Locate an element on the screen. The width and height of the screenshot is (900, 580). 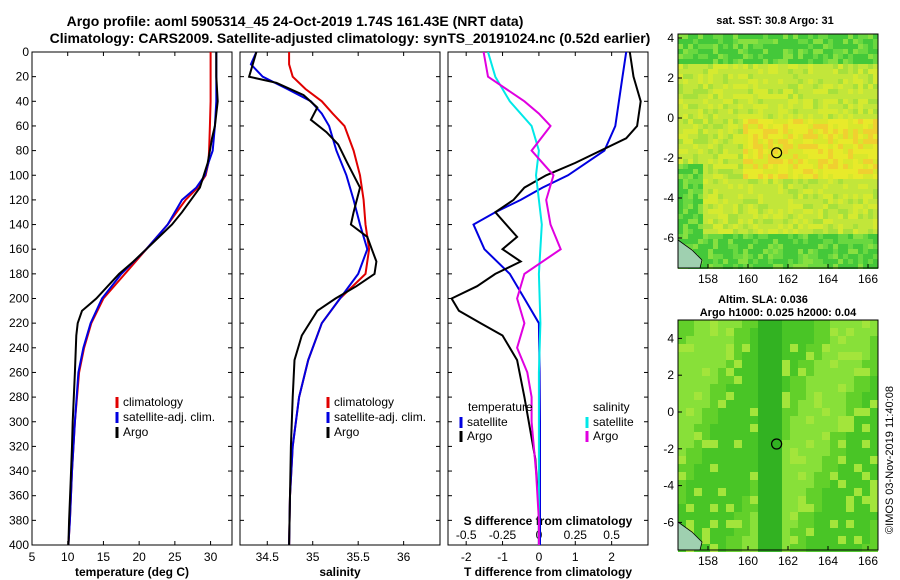
x-axis-label: T difference from climatology is located at coordinates (548, 572).